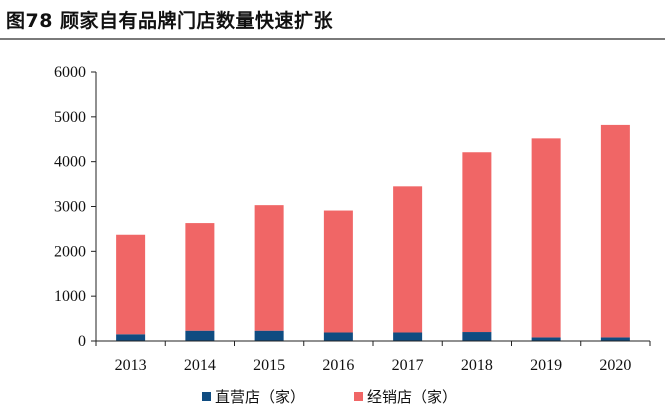 The image size is (665, 416). I want to click on x-tick-label-2013: 2013, so click(131, 365).